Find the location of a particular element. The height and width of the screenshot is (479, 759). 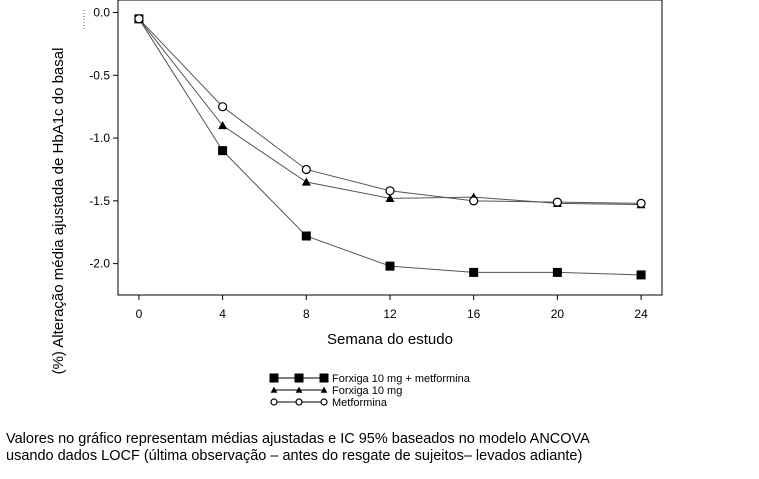

x-tick-label: 4 is located at coordinates (222, 314).